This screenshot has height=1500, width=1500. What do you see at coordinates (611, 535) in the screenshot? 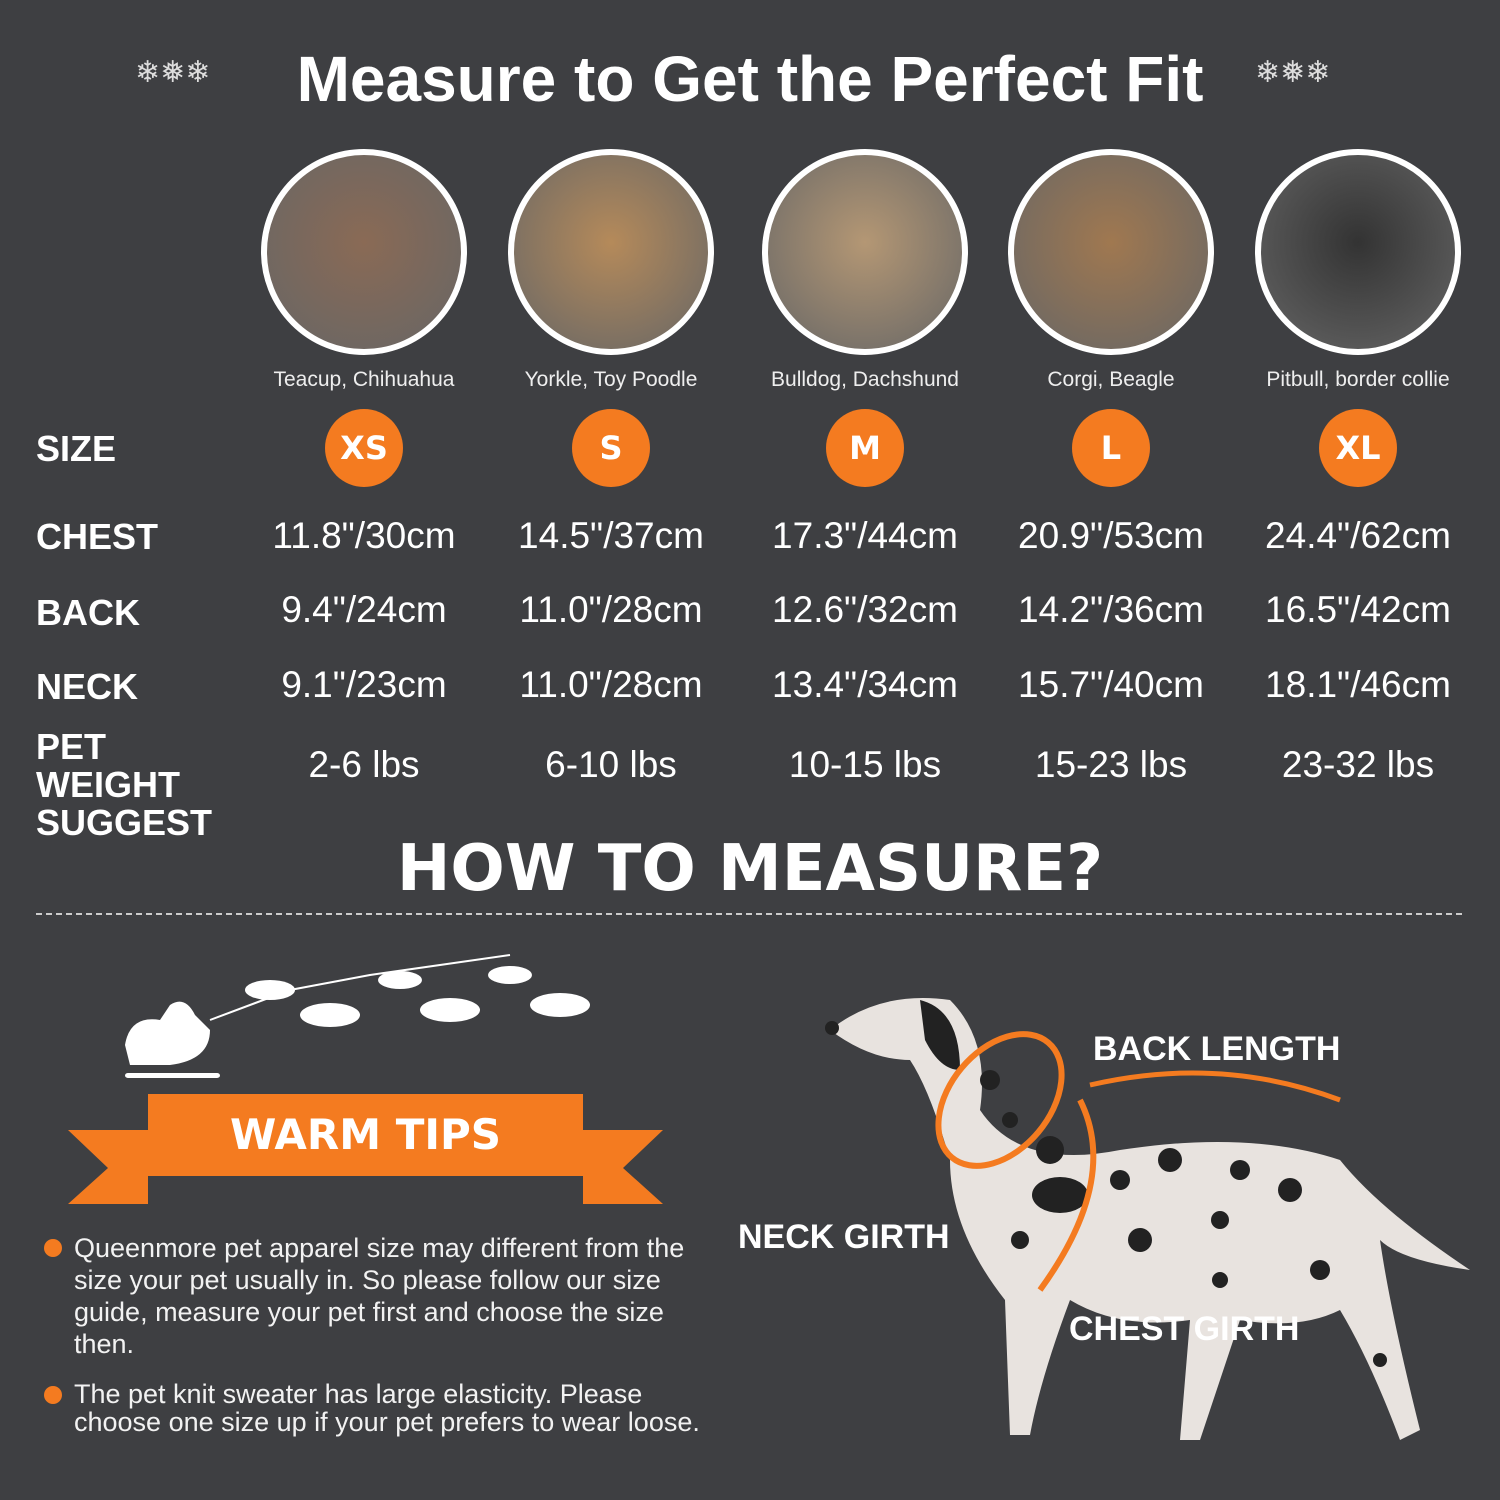
I see `chest-value: 14.5"/37cm` at bounding box center [611, 535].